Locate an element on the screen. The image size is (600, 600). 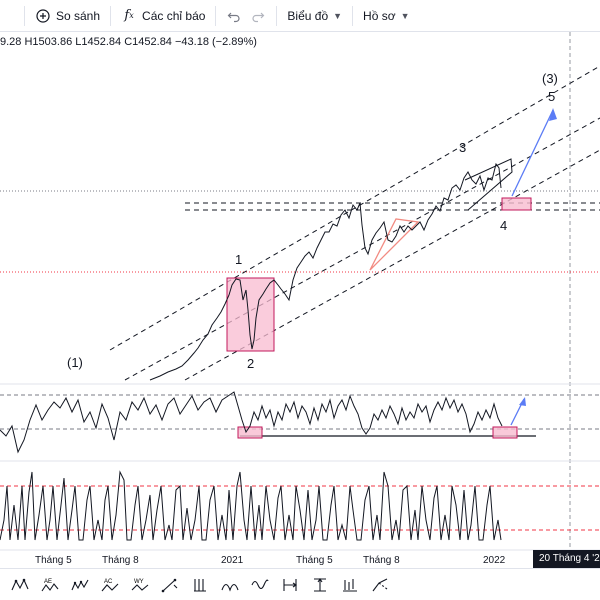
redo-icon is located at coordinates (258, 16).